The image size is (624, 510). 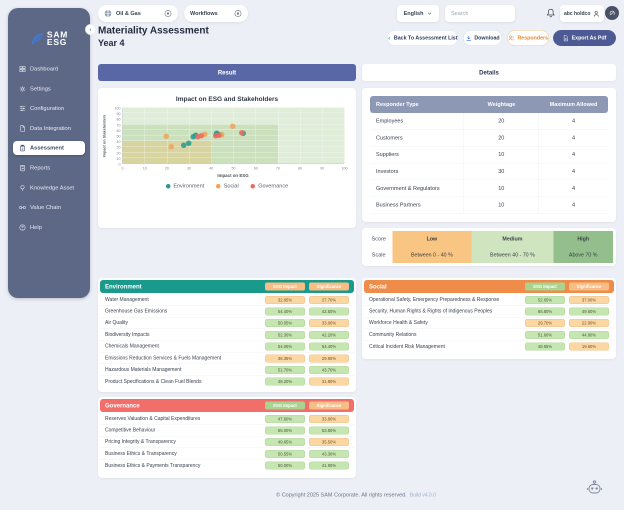 What do you see at coordinates (489, 188) in the screenshot?
I see `responder-row: Government & Regulators 10 4` at bounding box center [489, 188].